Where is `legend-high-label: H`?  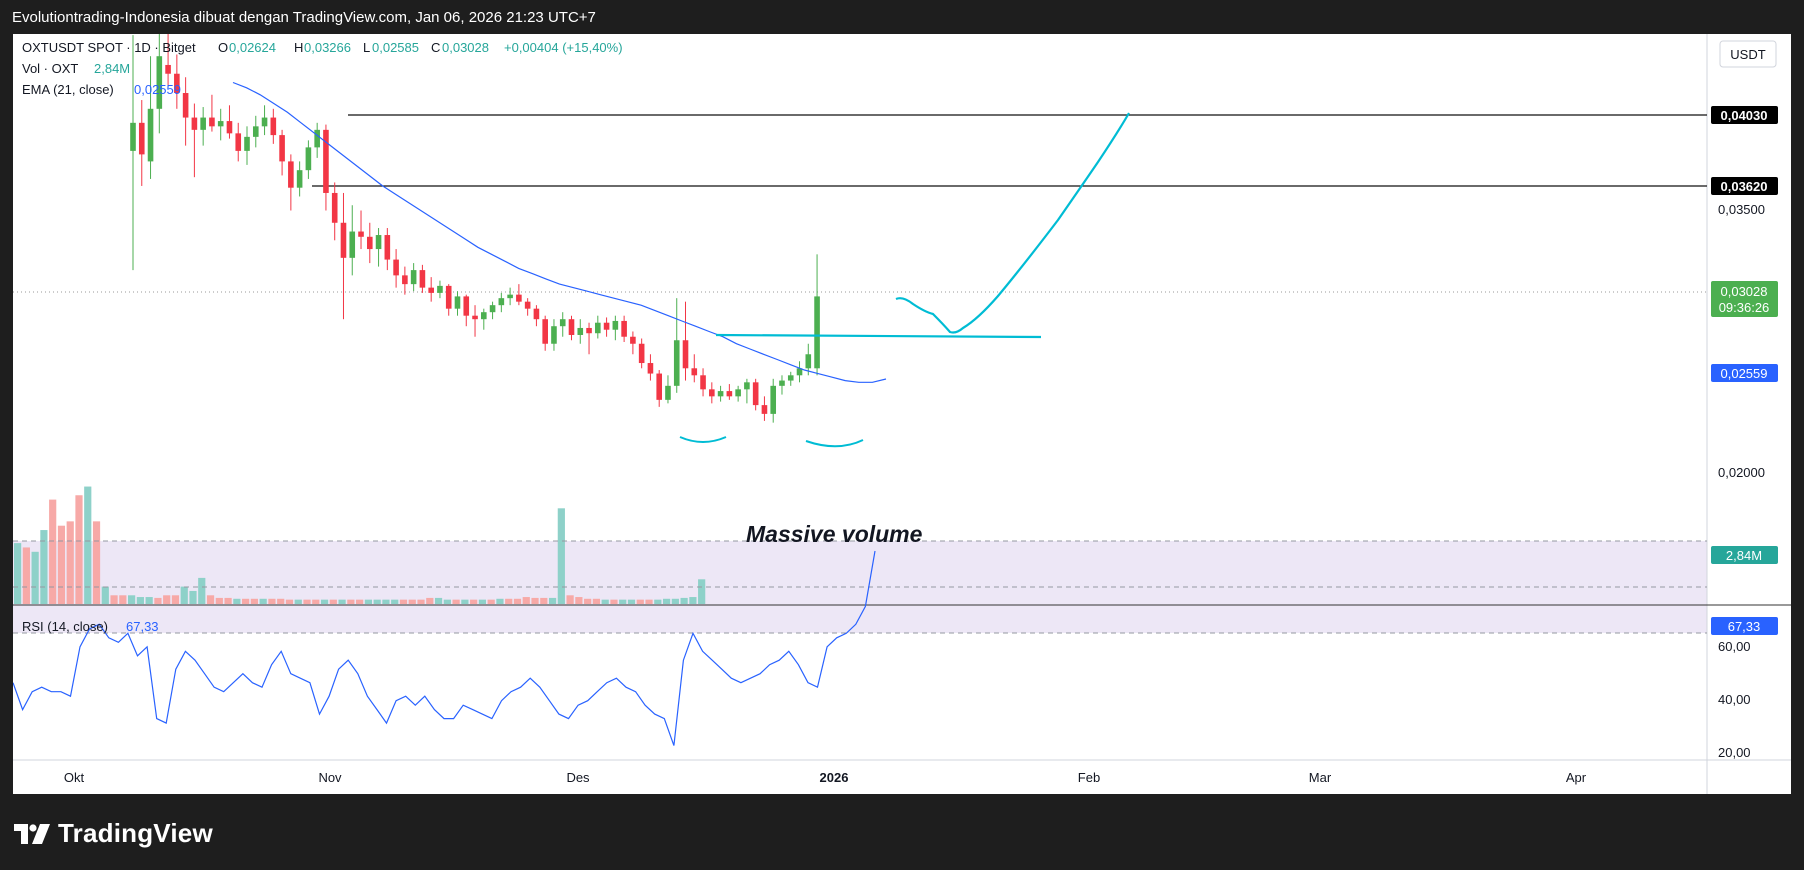
legend-high-label: H is located at coordinates (298, 47).